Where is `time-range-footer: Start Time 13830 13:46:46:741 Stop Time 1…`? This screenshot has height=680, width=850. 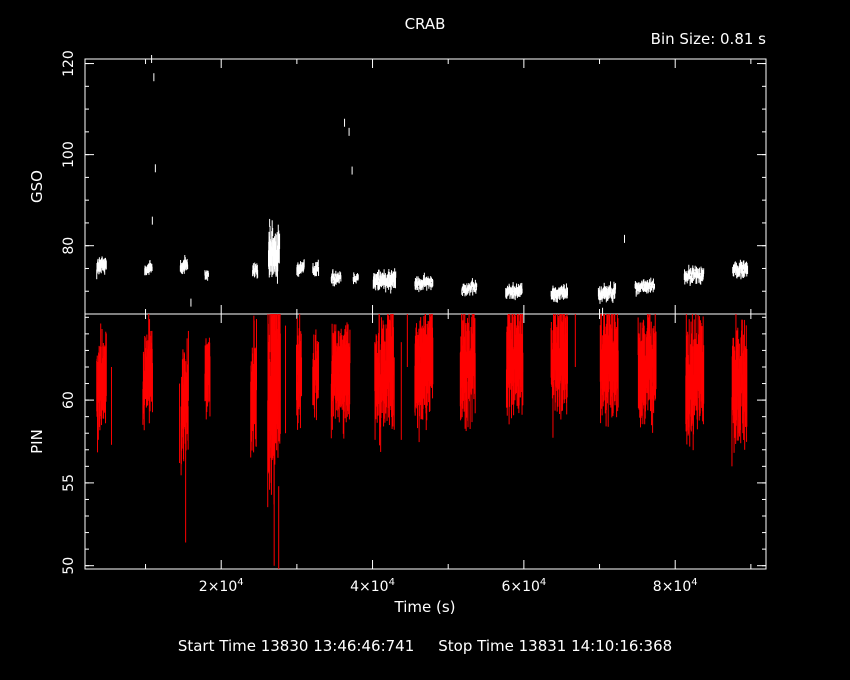
time-range-footer: Start Time 13830 13:46:46:741 Stop Time 1… is located at coordinates (425, 646).